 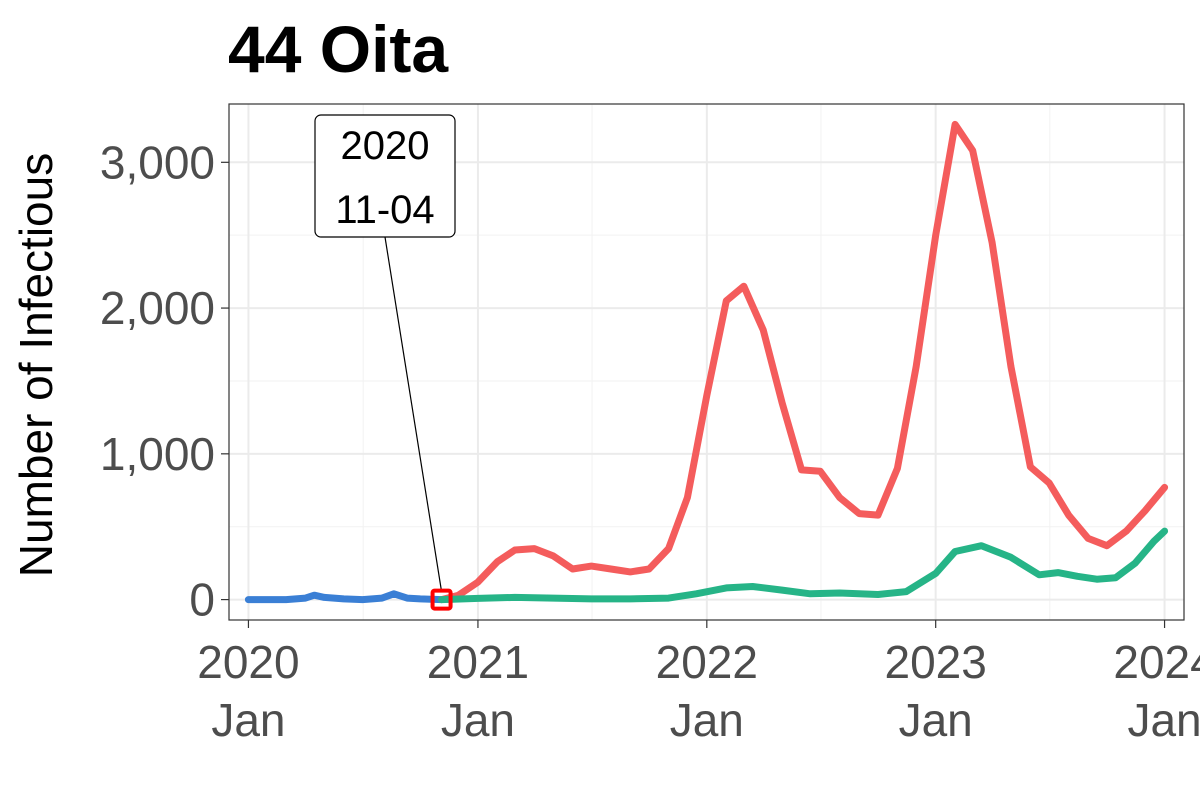 I want to click on chart-title: 44 Oita, so click(x=338, y=49).